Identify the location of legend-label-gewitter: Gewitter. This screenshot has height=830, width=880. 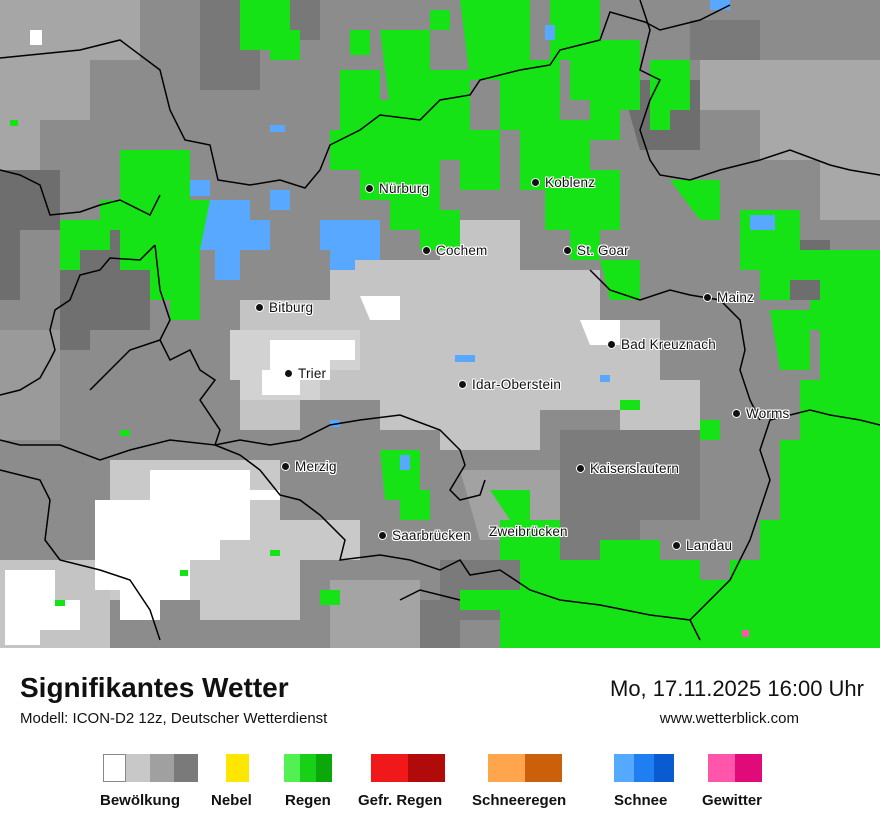
(732, 800).